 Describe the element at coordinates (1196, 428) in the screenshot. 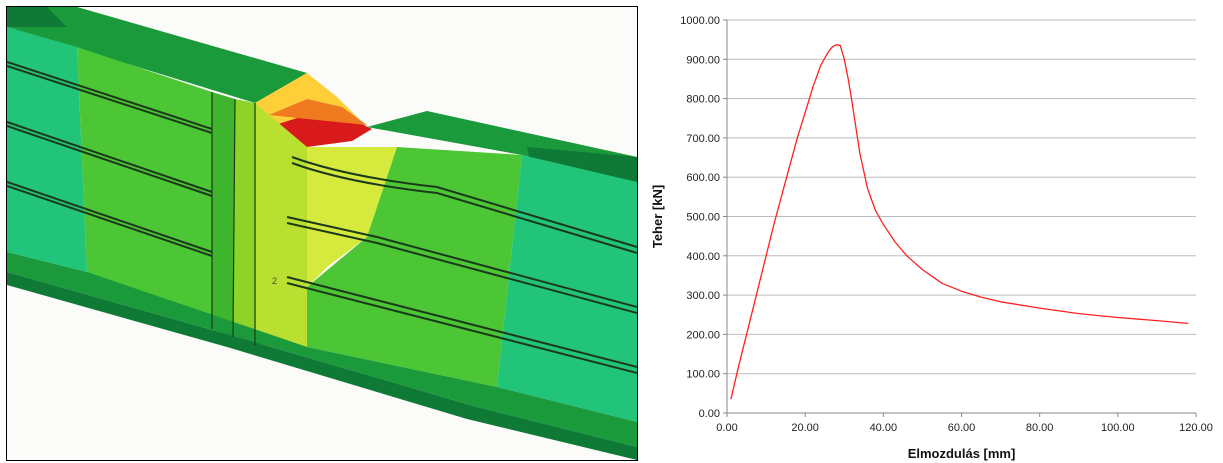

I see `x-tick-label: 120.00` at that location.